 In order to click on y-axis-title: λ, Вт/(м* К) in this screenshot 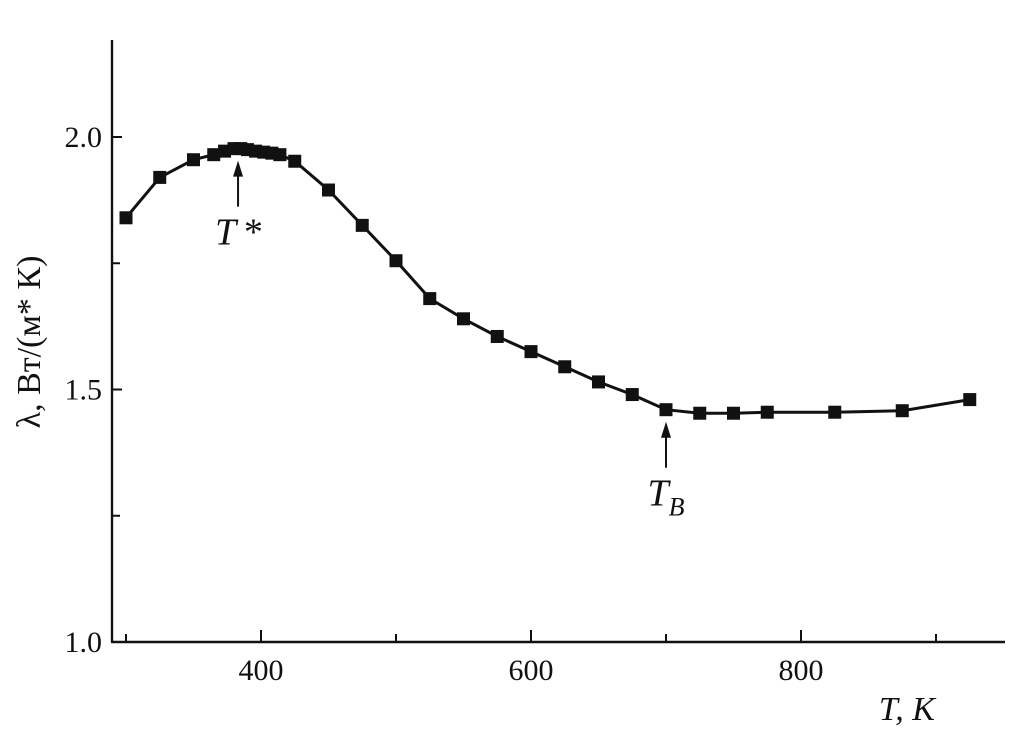, I will do `click(29, 342)`.